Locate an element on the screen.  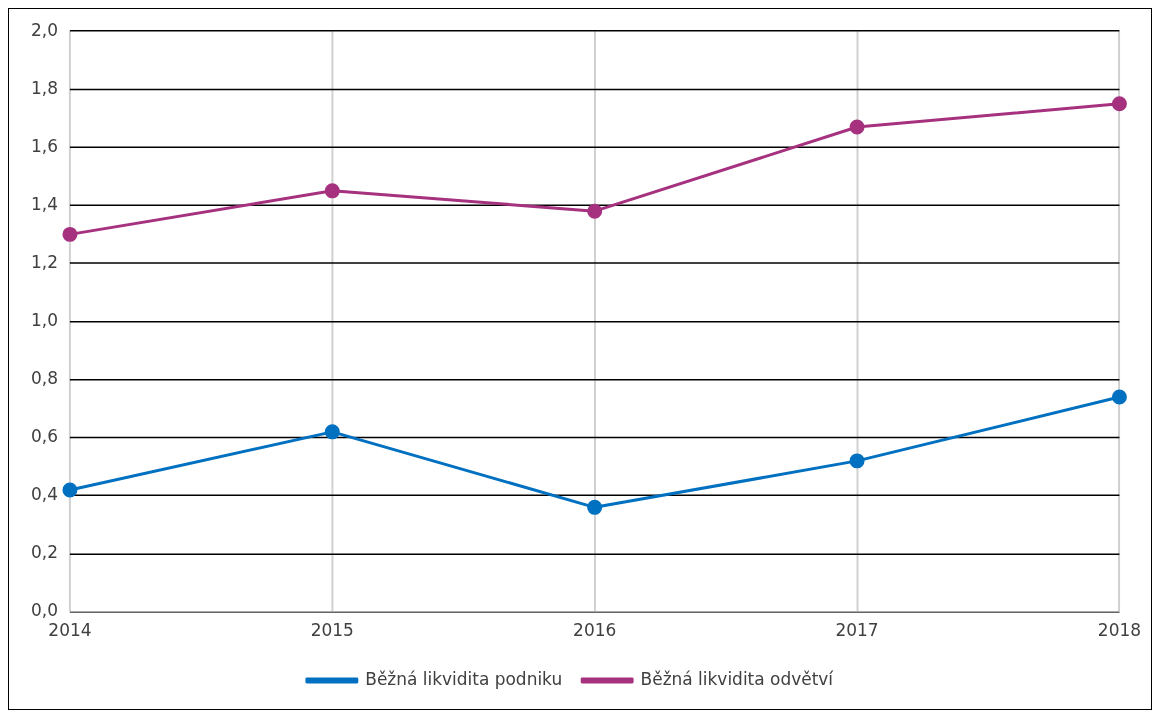
legend-label: Běžná likvidita odvětví is located at coordinates (737, 679).